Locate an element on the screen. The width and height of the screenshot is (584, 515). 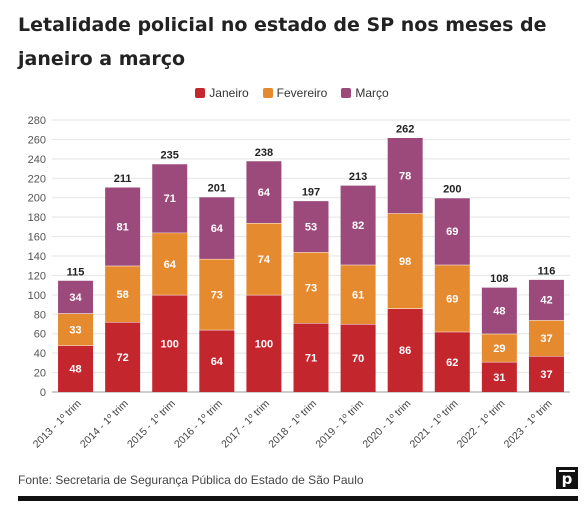
total-value-label: 201 is located at coordinates (217, 189).